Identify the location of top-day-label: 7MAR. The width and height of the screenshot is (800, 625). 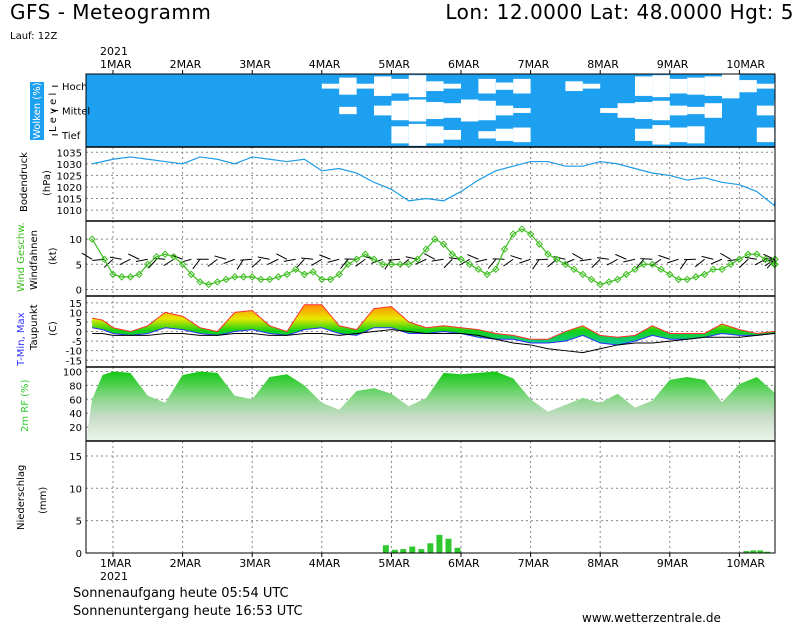
(534, 64).